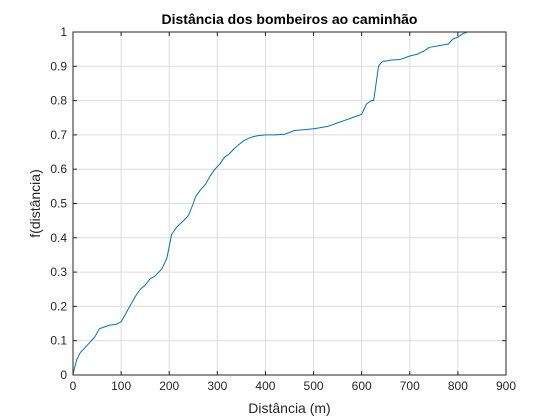 This screenshot has width=560, height=420. Describe the element at coordinates (35, 203) in the screenshot. I see `y-axis-label: f(distância)` at that location.